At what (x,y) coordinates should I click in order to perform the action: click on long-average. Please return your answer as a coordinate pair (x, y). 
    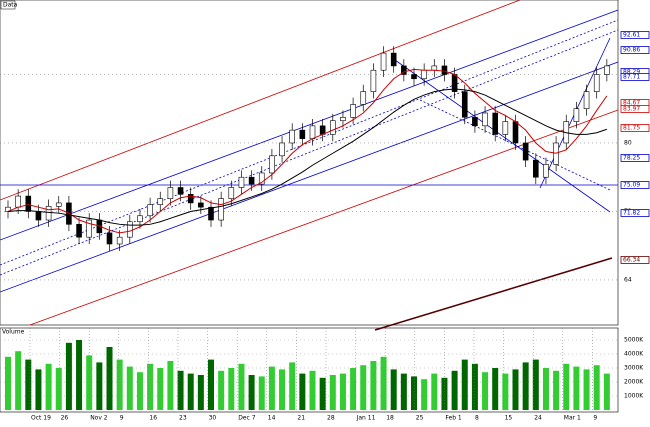
    Looking at the image, I should click on (493, 294).